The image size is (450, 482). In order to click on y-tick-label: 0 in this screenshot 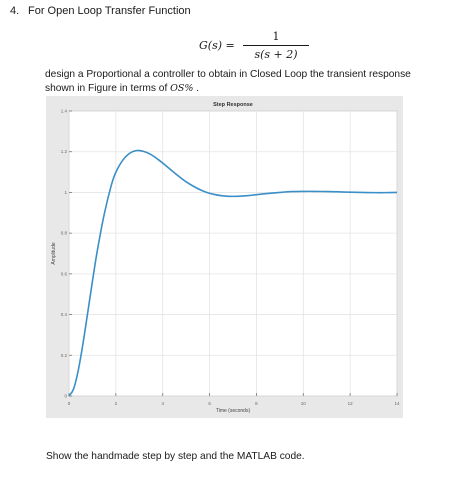, I will do `click(65, 396)`.